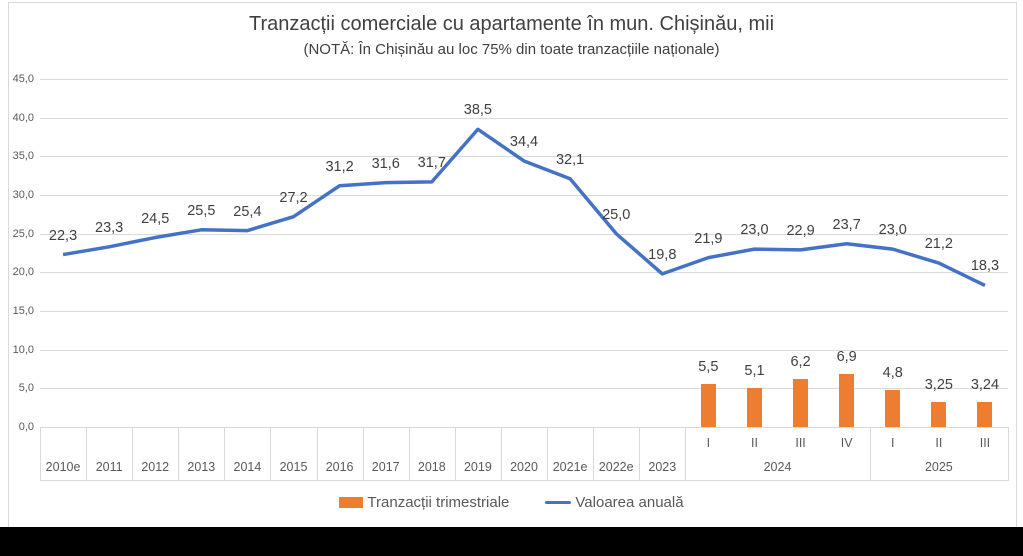 The width and height of the screenshot is (1023, 556). Describe the element at coordinates (524, 454) in the screenshot. I see `x-axis-table` at that location.